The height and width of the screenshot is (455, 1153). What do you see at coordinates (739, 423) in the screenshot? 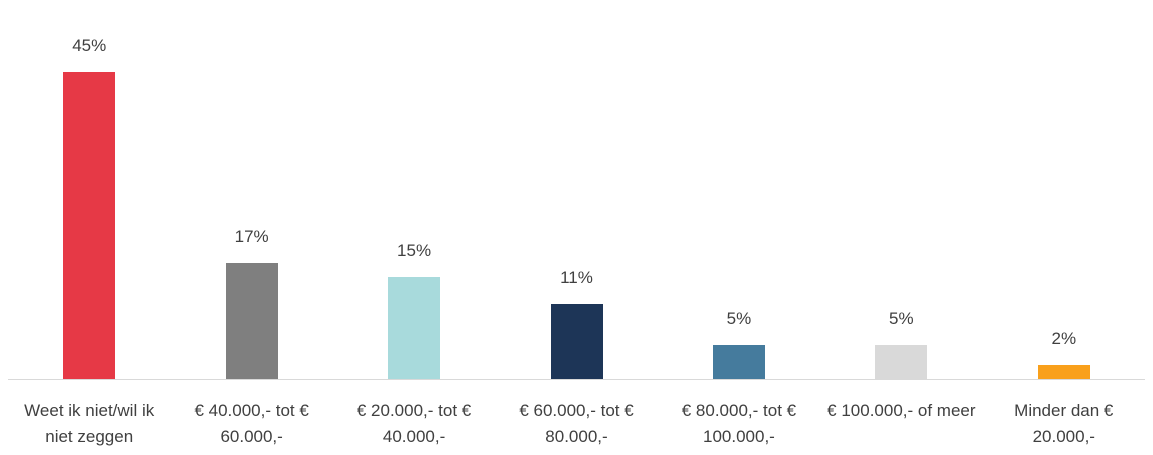
I see `x-tick-label: € 80.000,- tot € 100.000,-` at bounding box center [739, 423].